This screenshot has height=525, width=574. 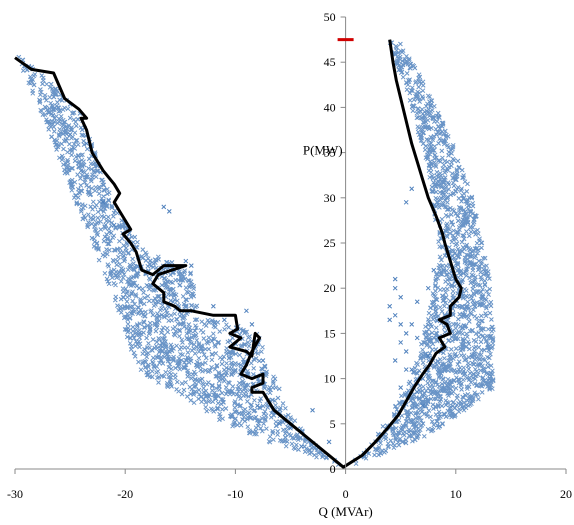 What do you see at coordinates (330, 288) in the screenshot?
I see `y-tick-label: 20` at bounding box center [330, 288].